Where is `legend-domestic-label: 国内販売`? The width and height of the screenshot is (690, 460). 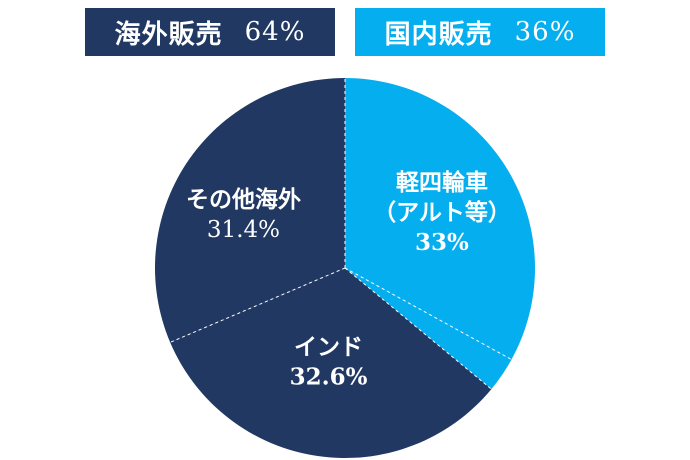 legend-domestic-label: 国内販売 is located at coordinates (438, 34).